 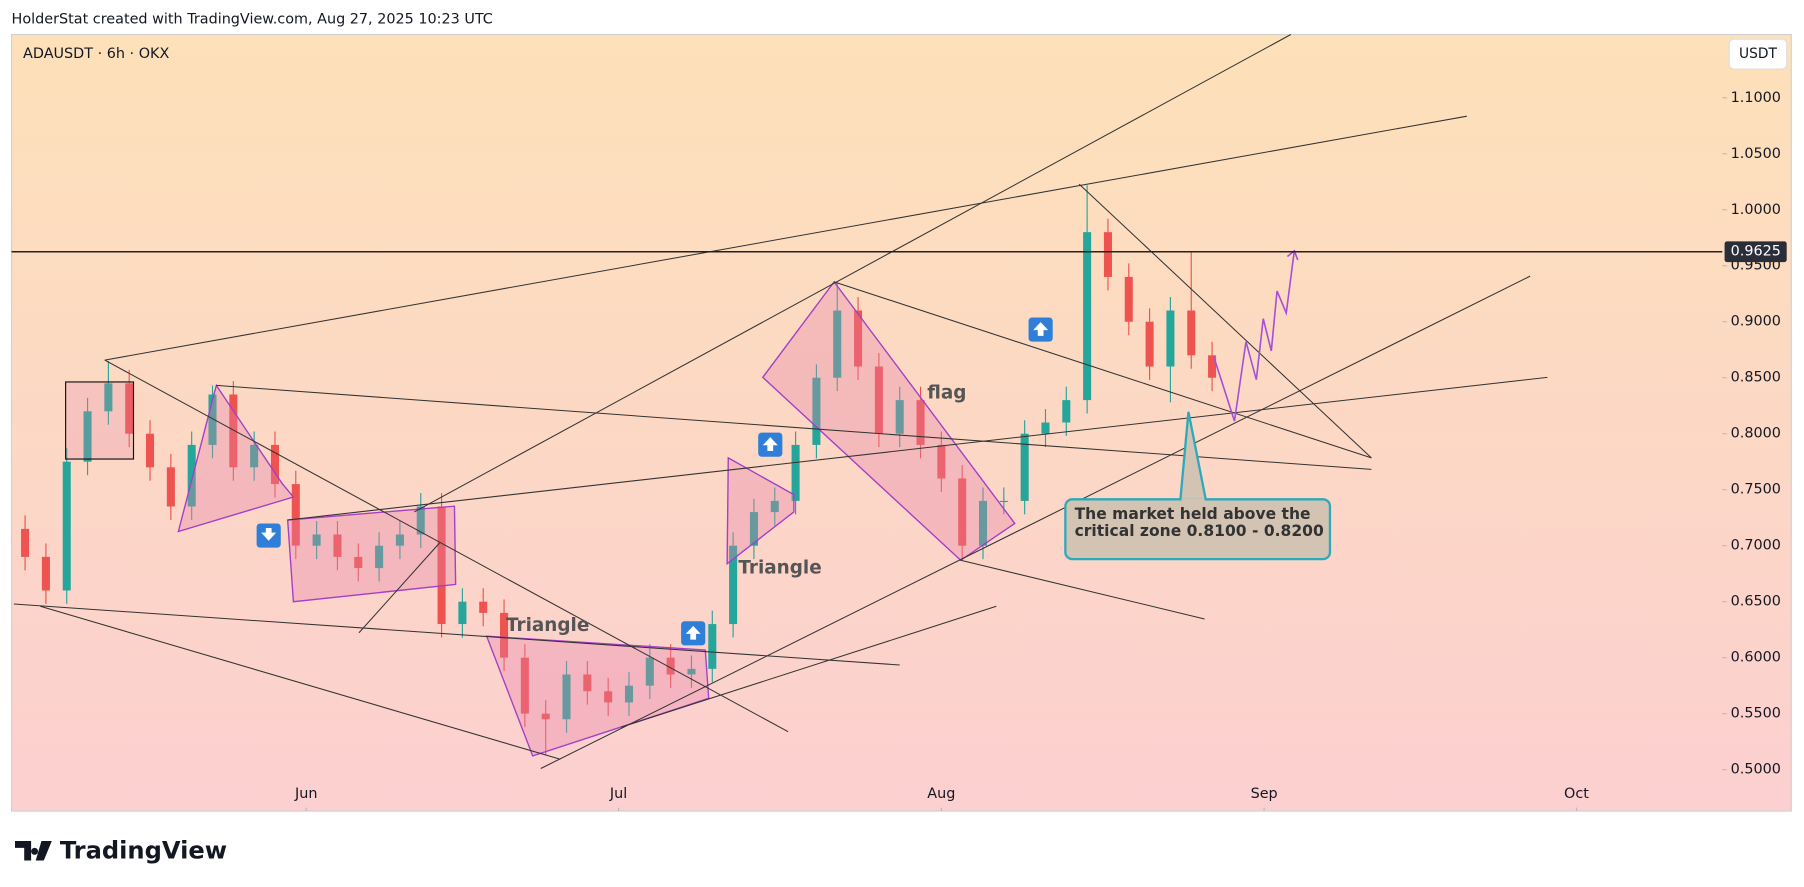 I want to click on currency: USDT, so click(x=1758, y=54).